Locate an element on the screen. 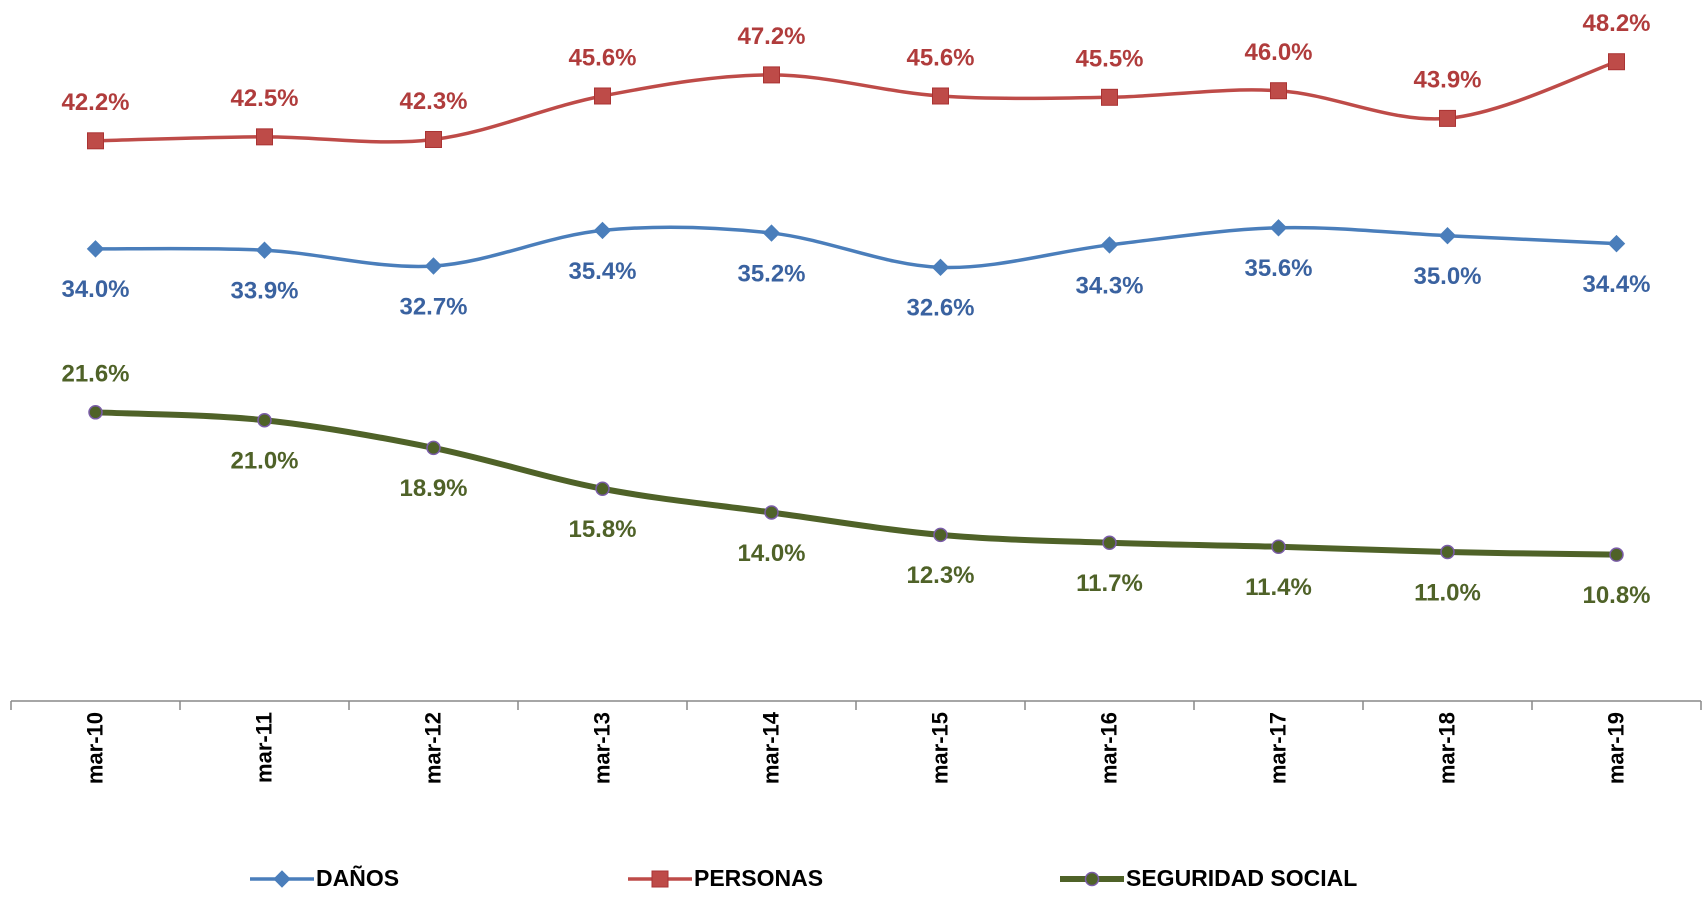 Image resolution: width=1705 pixels, height=900 pixels. x-tick-label: mar-18 is located at coordinates (1446, 748).